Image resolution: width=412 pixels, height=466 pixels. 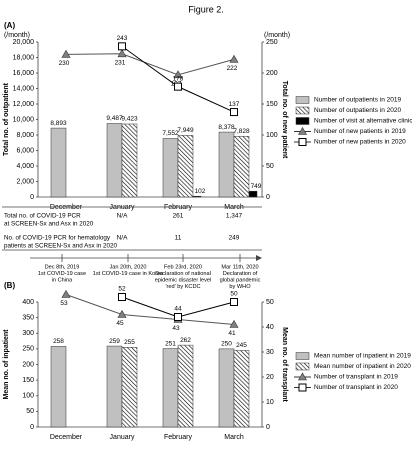 What do you see at coordinates (234, 238) in the screenshot?
I see `table-cell: 249` at bounding box center [234, 238].